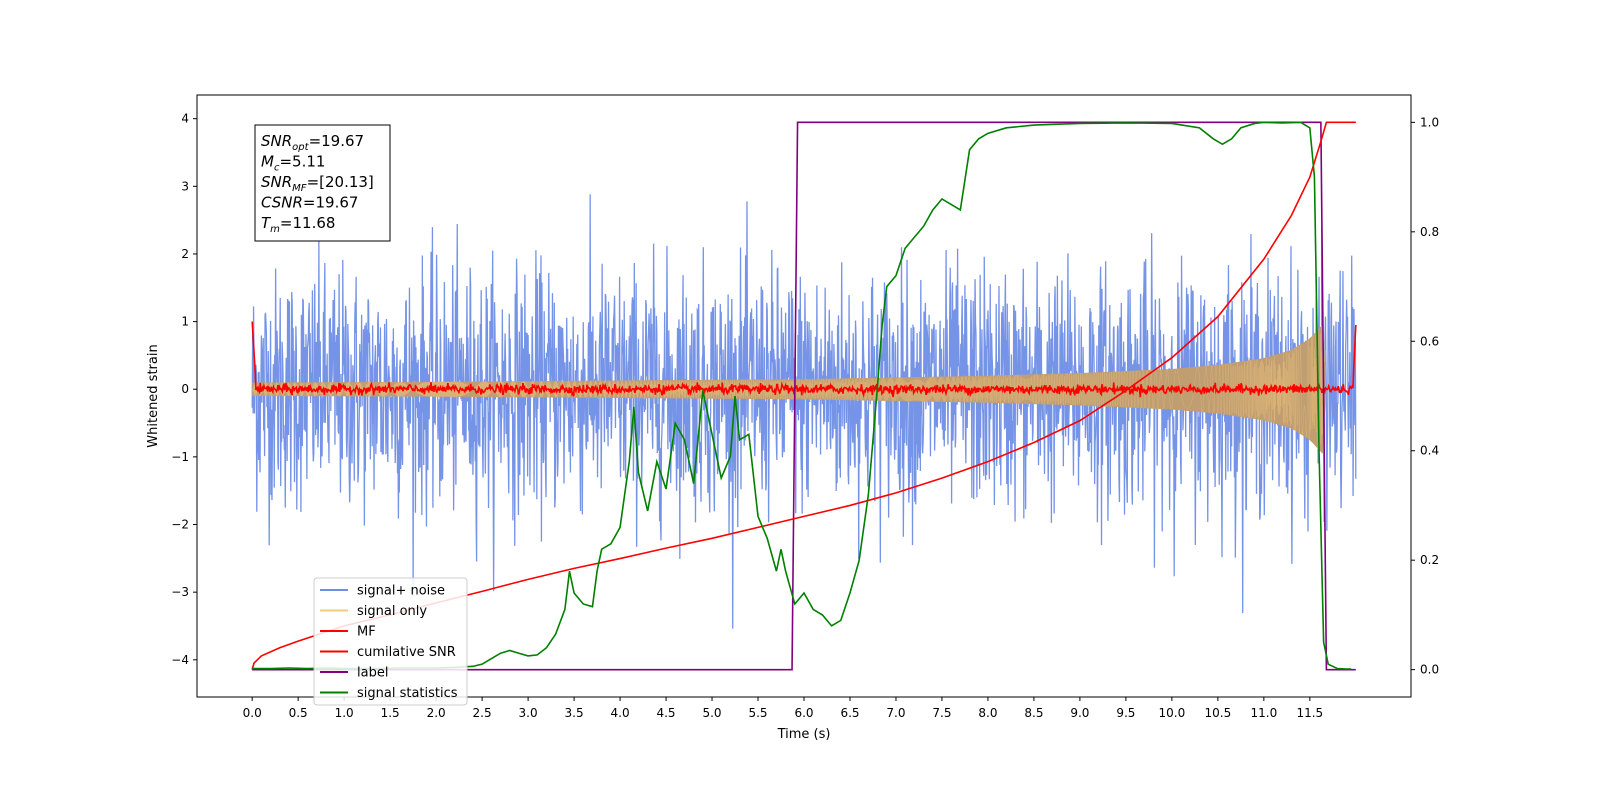 The width and height of the screenshot is (1600, 800). I want to click on annotation-line: SNRopt=19.67, so click(312, 142).